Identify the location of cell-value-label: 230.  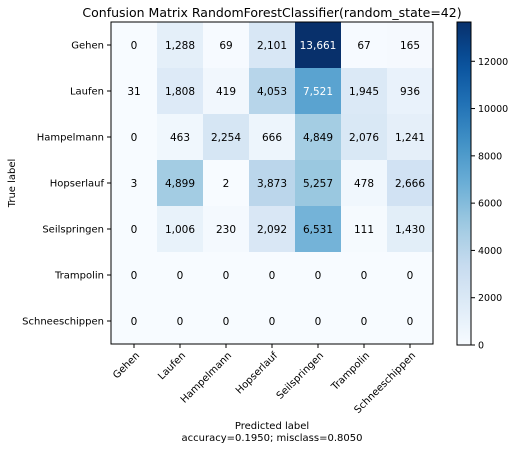
(226, 230).